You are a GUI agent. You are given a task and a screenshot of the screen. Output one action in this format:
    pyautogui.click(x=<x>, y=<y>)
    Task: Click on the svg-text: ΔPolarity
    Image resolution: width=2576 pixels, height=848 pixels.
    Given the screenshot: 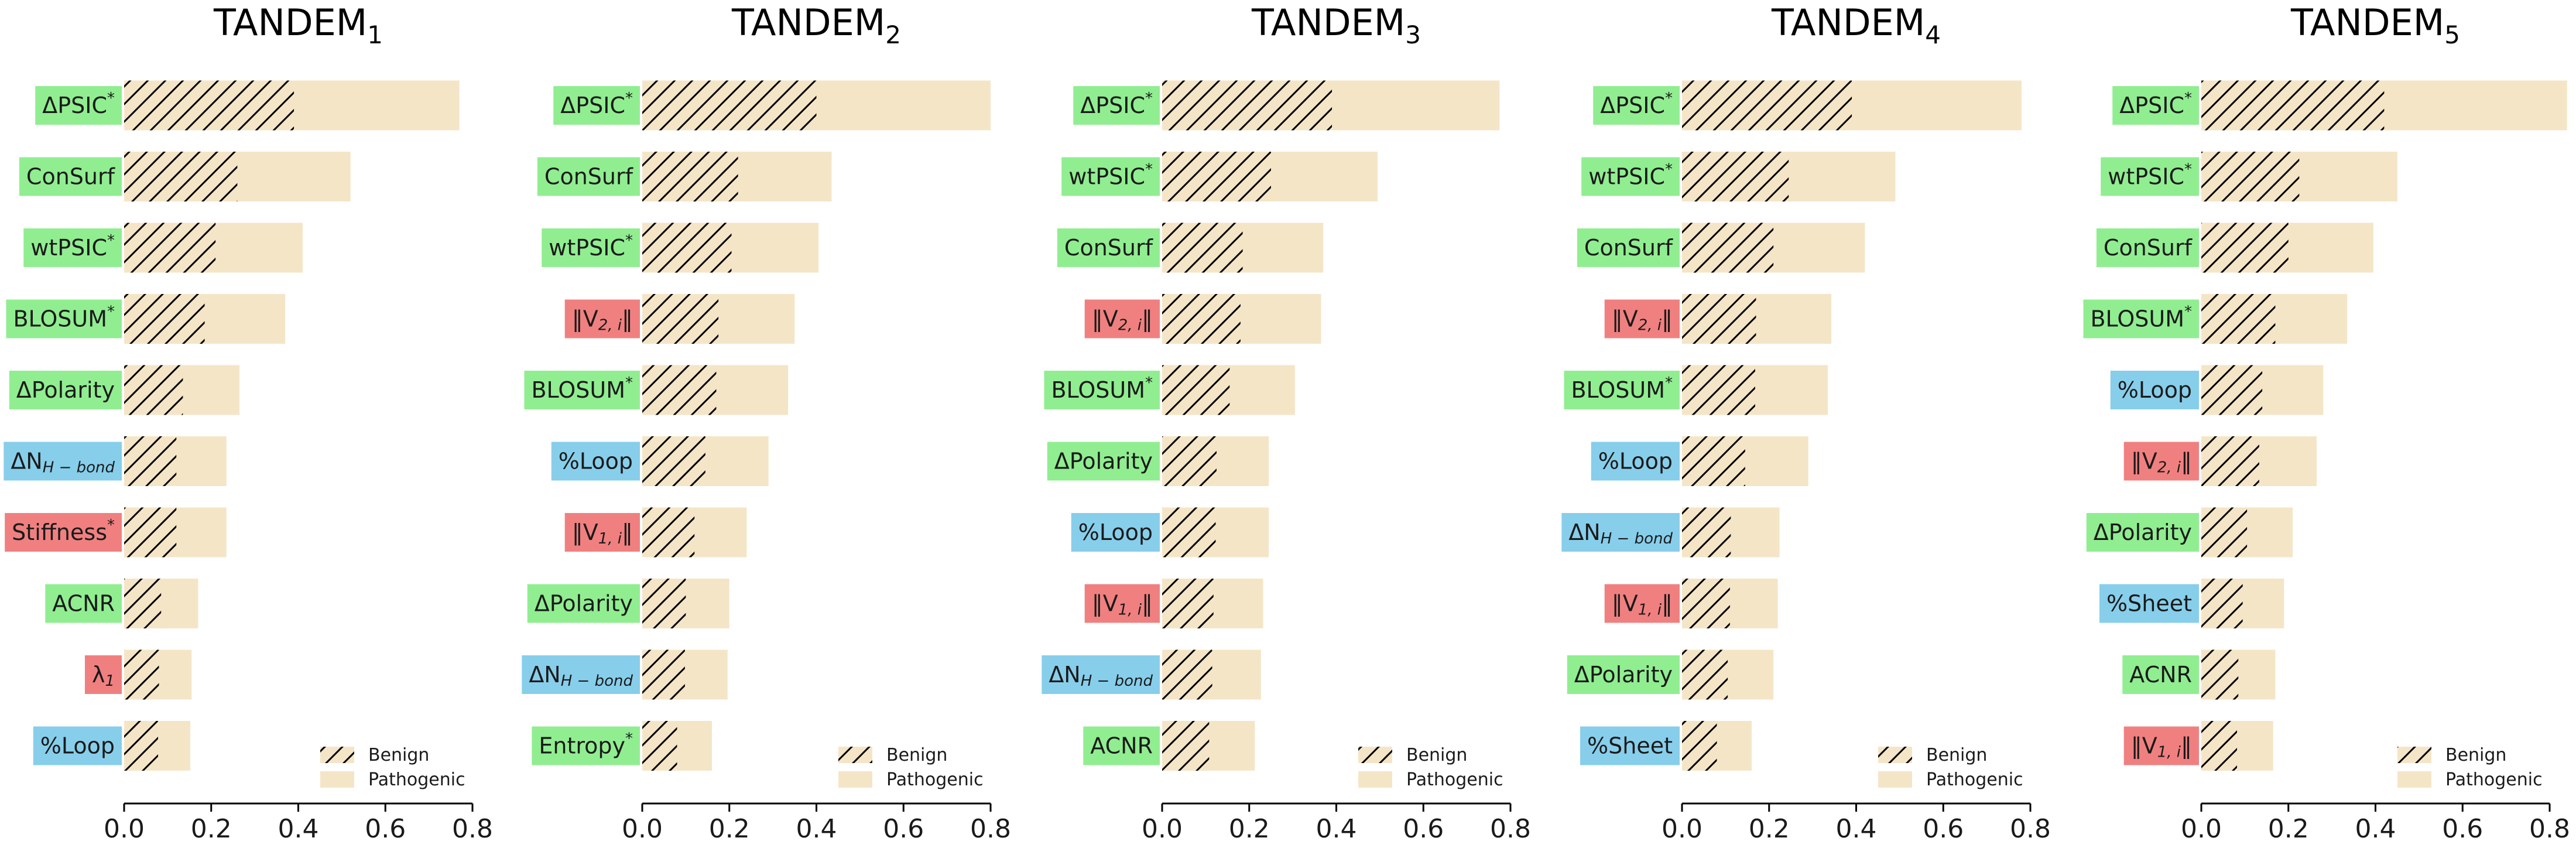 What is the action you would take?
    pyautogui.click(x=1623, y=675)
    